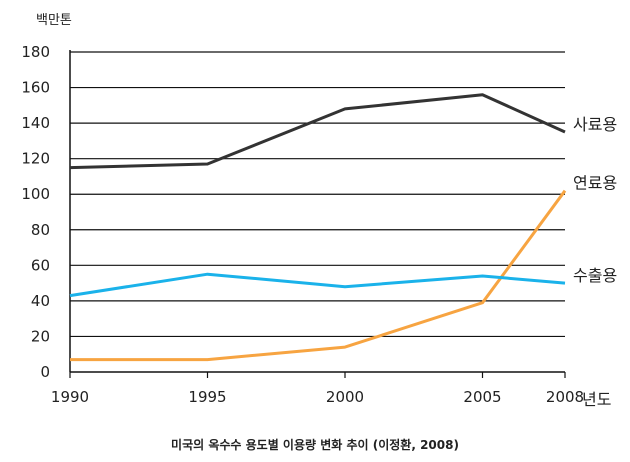 The image size is (630, 462). I want to click on y-tick-label: 80, so click(40, 230).